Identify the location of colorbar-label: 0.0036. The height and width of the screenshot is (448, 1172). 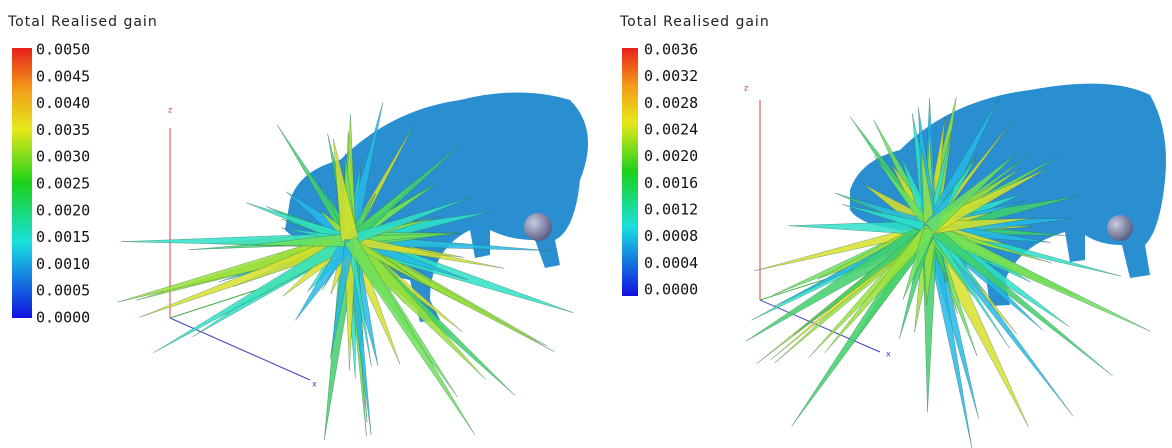
(671, 50).